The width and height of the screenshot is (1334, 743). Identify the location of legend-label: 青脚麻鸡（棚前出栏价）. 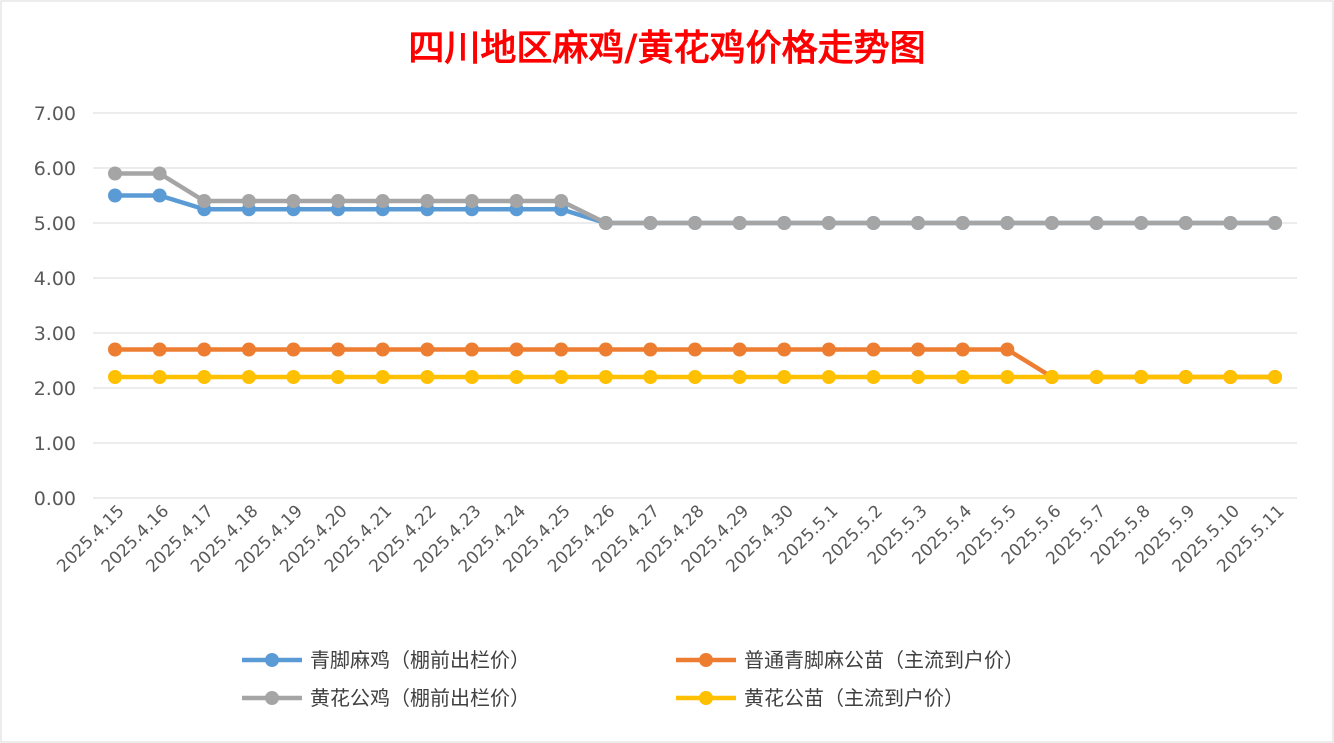
(420, 660).